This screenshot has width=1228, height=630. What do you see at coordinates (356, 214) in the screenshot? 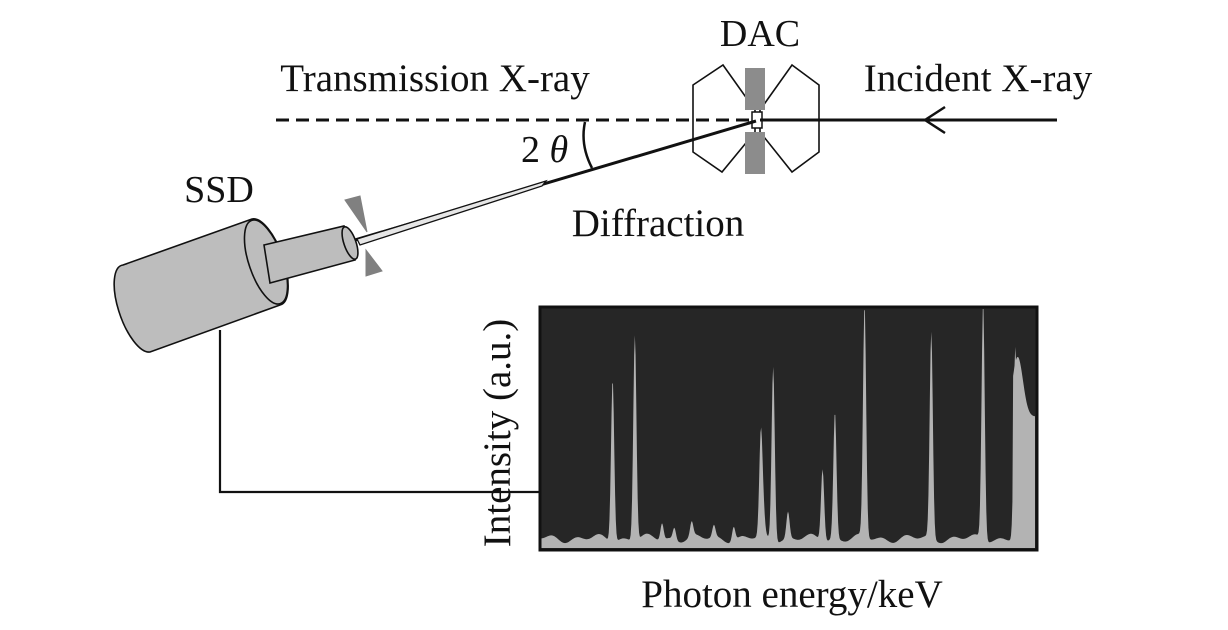
I see `collimator-top` at bounding box center [356, 214].